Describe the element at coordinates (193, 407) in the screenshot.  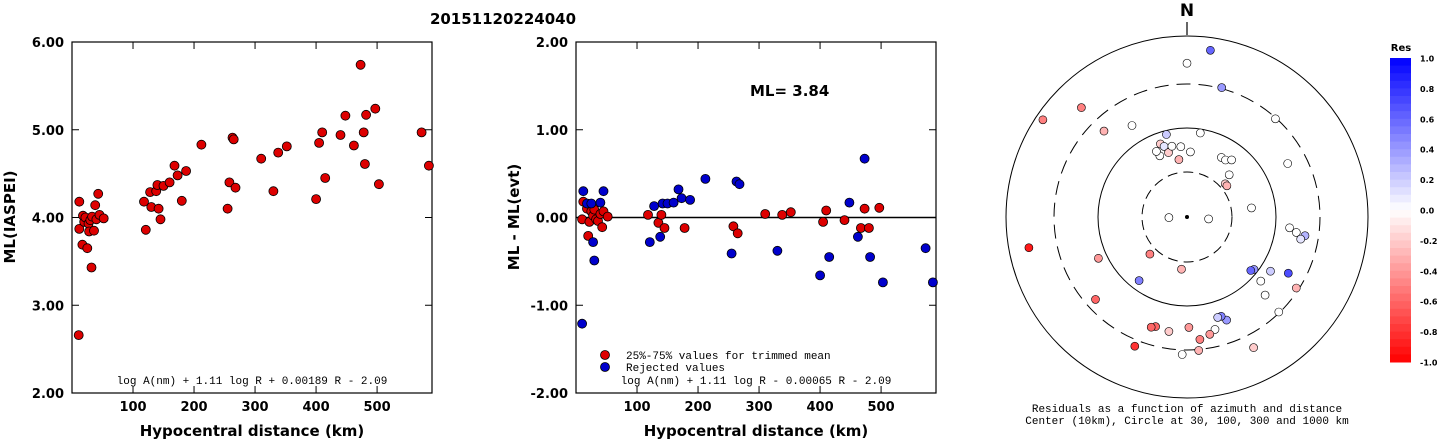
I see `x-tick-label: 200` at that location.